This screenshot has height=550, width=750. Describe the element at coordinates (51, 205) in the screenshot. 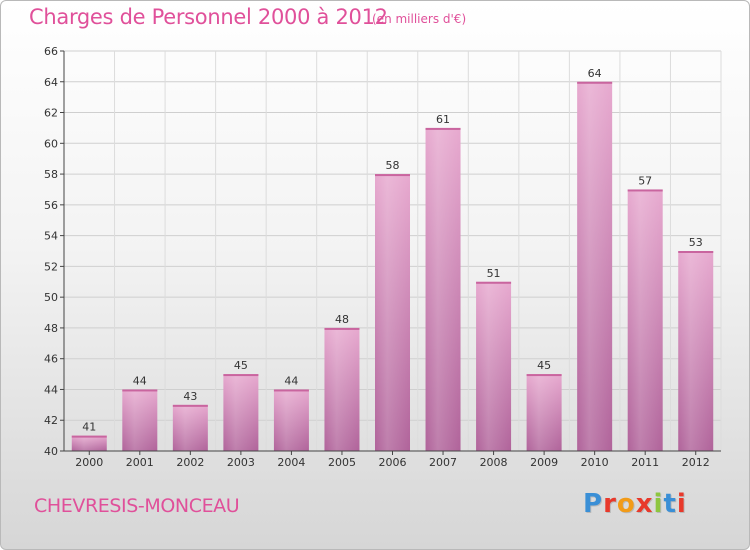

I see `y-tick-label: 56` at that location.